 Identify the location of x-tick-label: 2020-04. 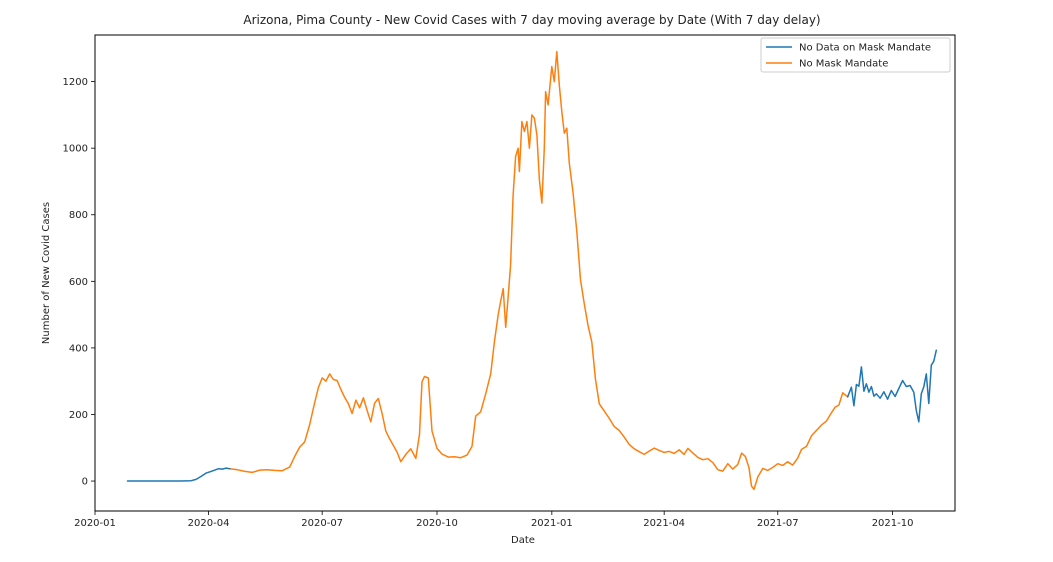
(209, 523).